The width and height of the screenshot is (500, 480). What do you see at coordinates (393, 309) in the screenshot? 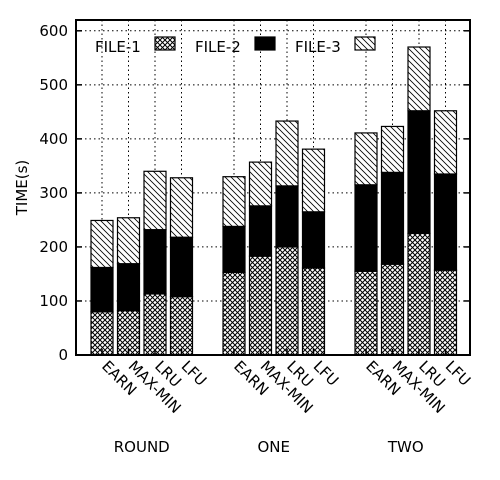
I see `bar-segment-file-1-two-max-min` at bounding box center [393, 309].